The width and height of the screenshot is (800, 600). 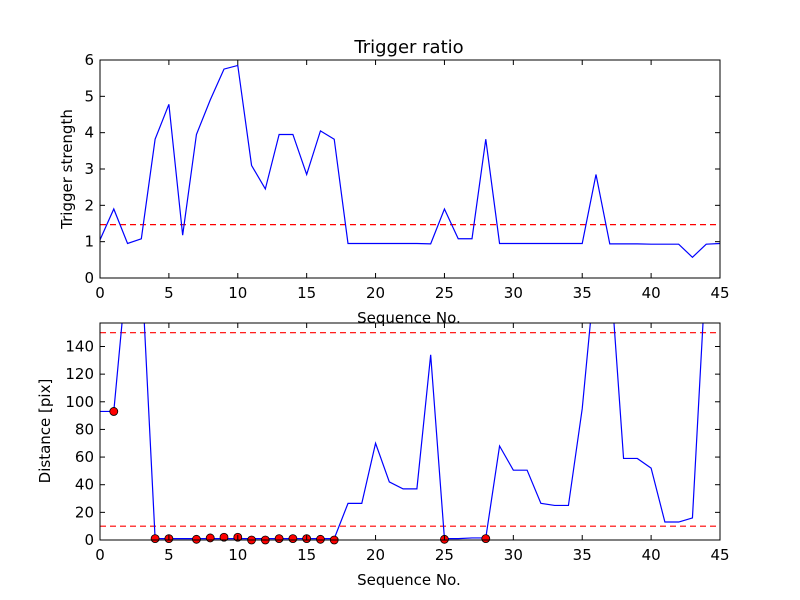 What do you see at coordinates (79, 346) in the screenshot?
I see `y-tick-label: 140` at bounding box center [79, 346].